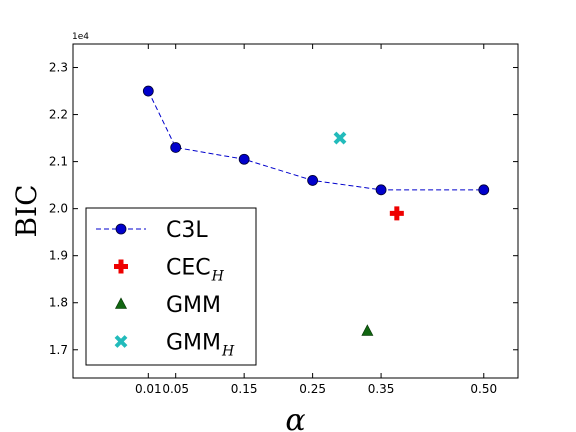 This screenshot has width=576, height=432. What do you see at coordinates (26, 210) in the screenshot?
I see `y-axis-label: BIC` at bounding box center [26, 210].